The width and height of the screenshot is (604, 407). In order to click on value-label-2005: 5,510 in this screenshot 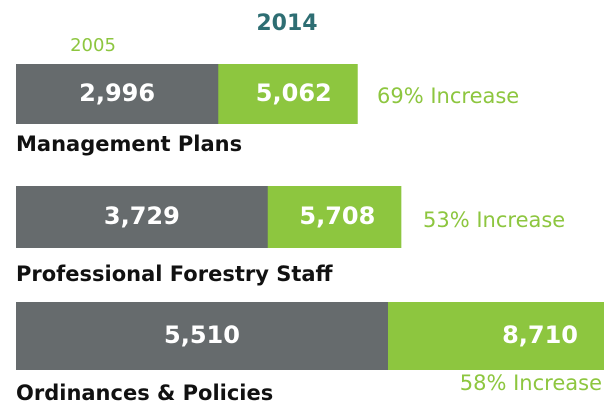, I will do `click(202, 335)`.